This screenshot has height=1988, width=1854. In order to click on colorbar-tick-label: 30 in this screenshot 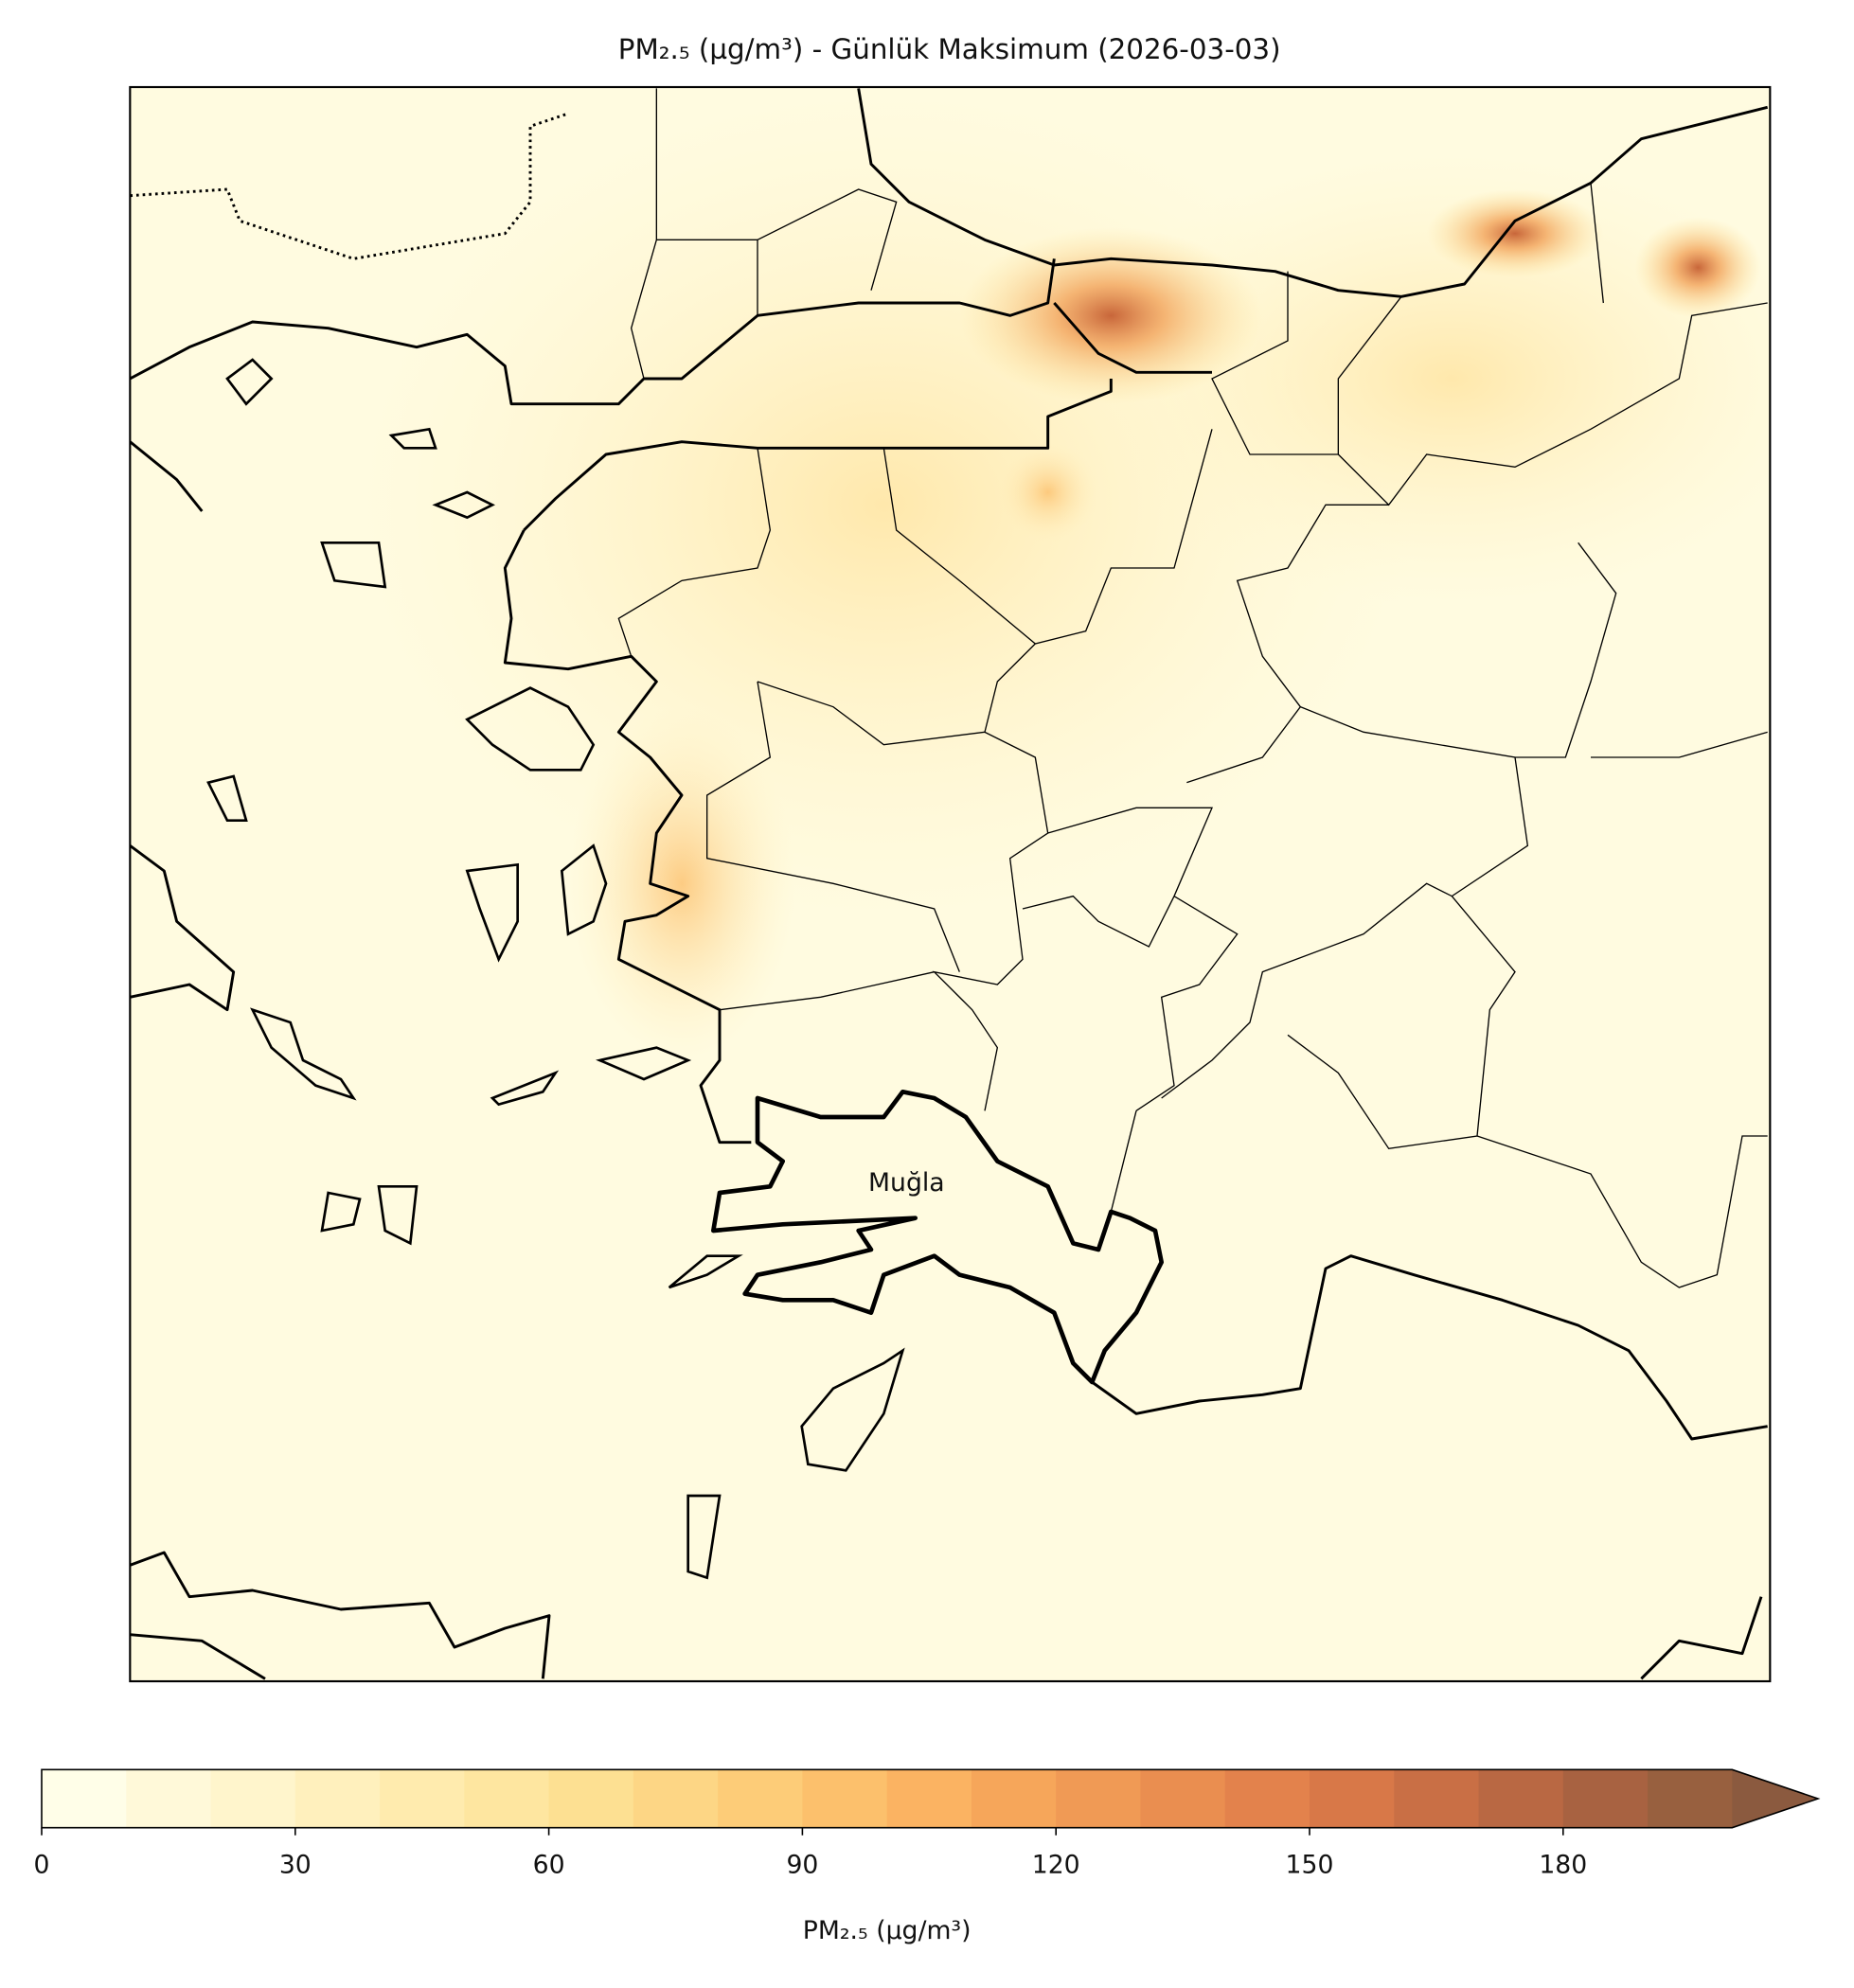, I will do `click(295, 1865)`.